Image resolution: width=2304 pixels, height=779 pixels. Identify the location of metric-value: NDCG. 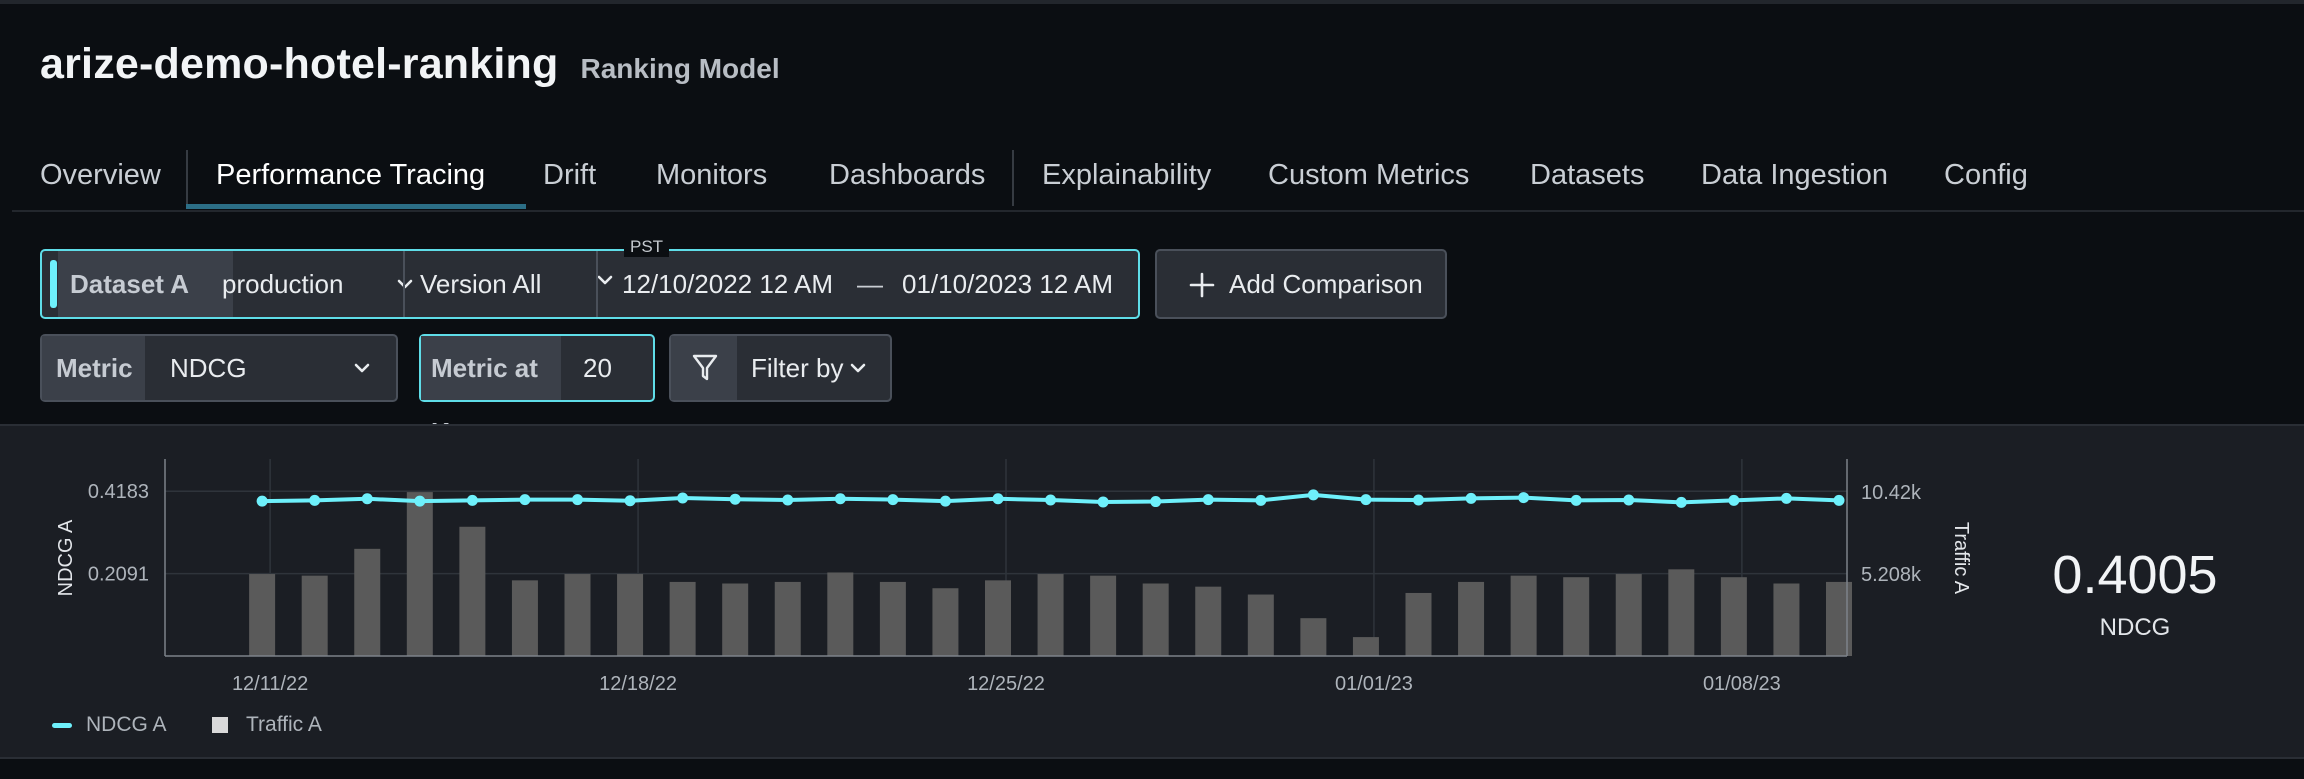
(208, 368).